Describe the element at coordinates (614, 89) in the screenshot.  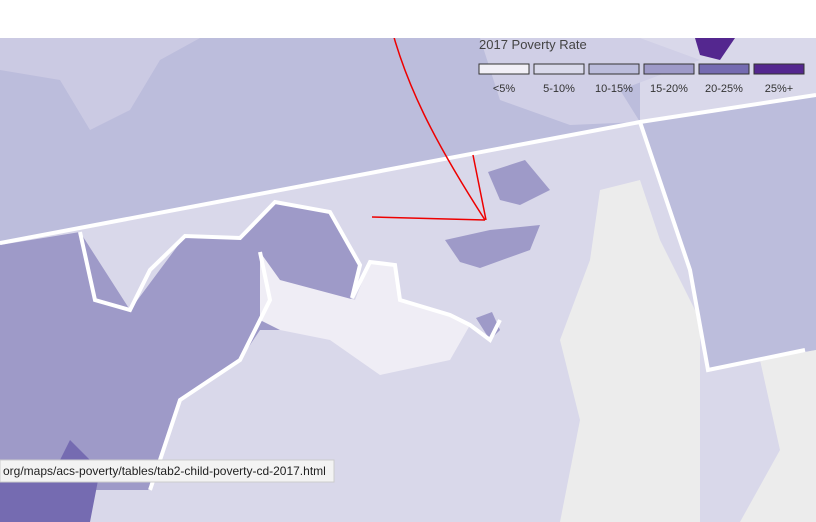
I see `legend-label: 10-15%` at that location.